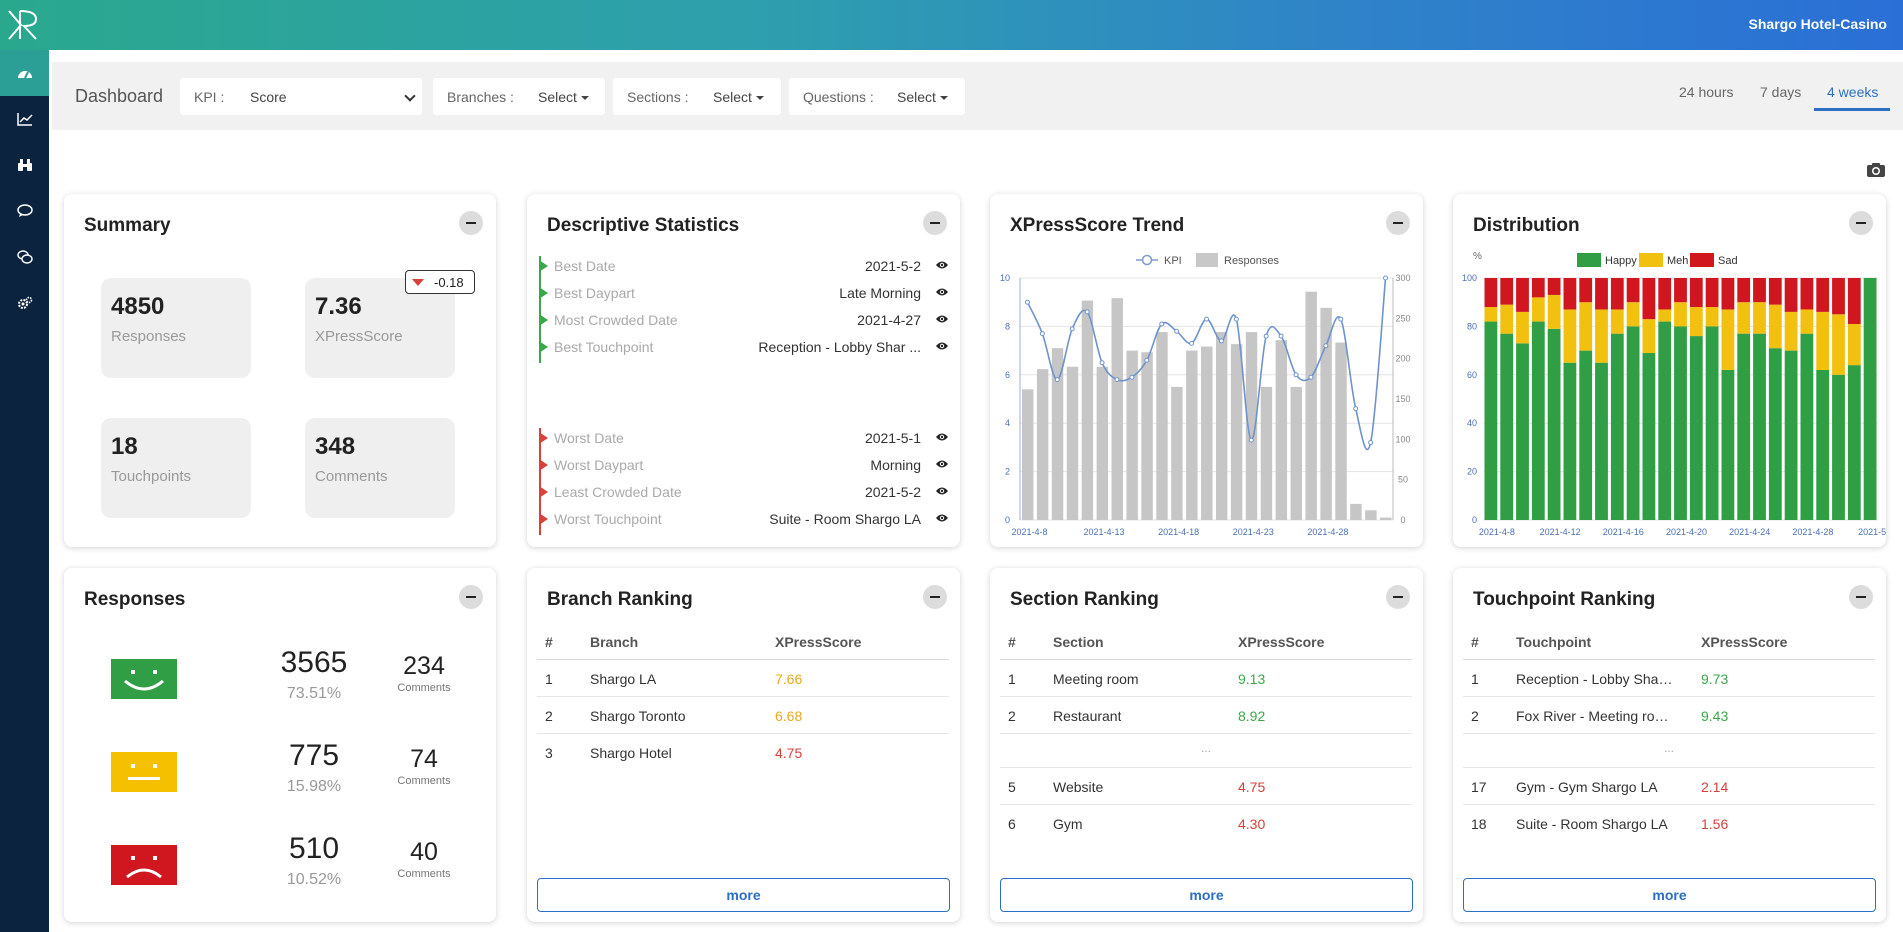 Image resolution: width=1903 pixels, height=932 pixels. What do you see at coordinates (543, 347) in the screenshot?
I see `flag-green-icon` at bounding box center [543, 347].